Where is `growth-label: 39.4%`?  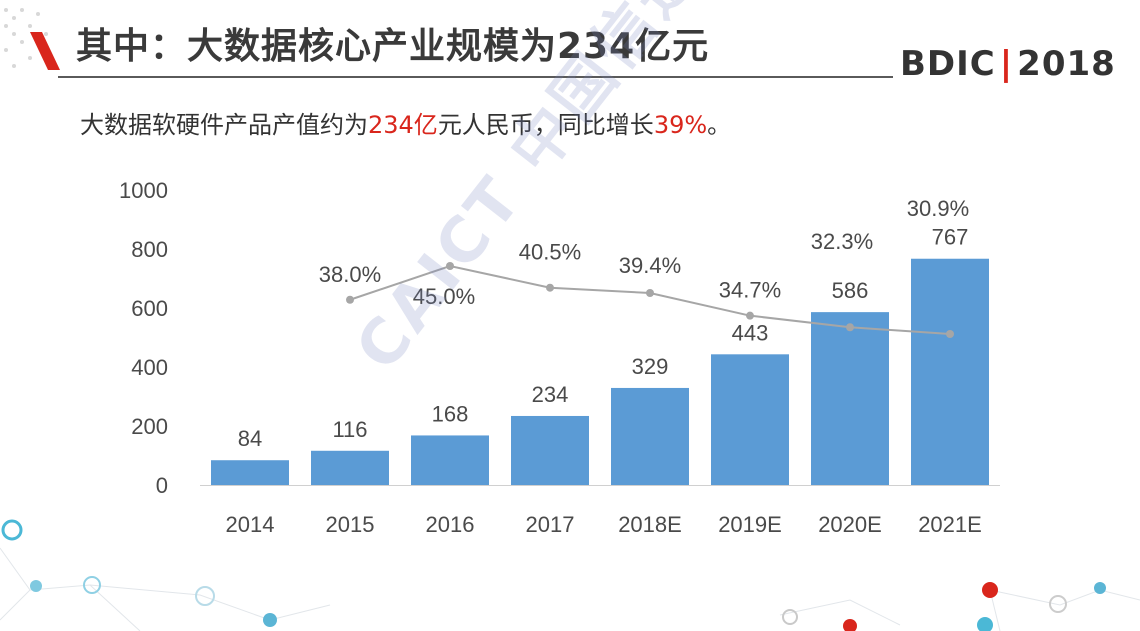 growth-label: 39.4% is located at coordinates (650, 265).